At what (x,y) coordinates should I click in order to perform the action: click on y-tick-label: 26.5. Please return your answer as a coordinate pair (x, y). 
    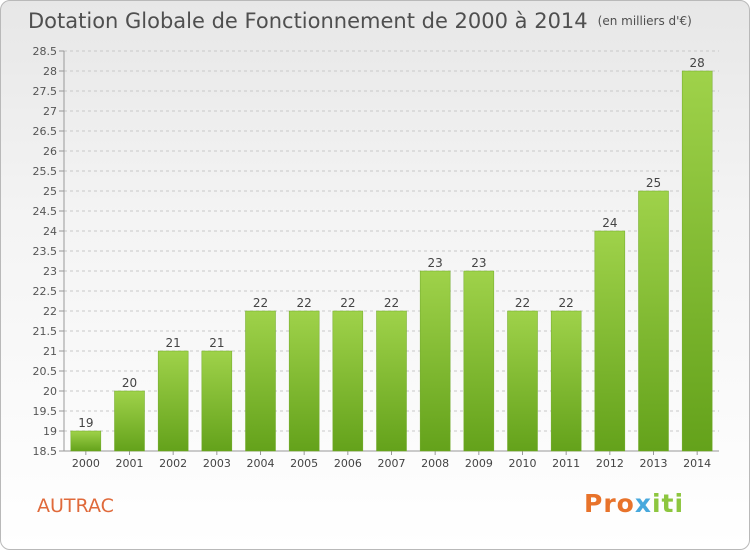
    Looking at the image, I should click on (45, 131).